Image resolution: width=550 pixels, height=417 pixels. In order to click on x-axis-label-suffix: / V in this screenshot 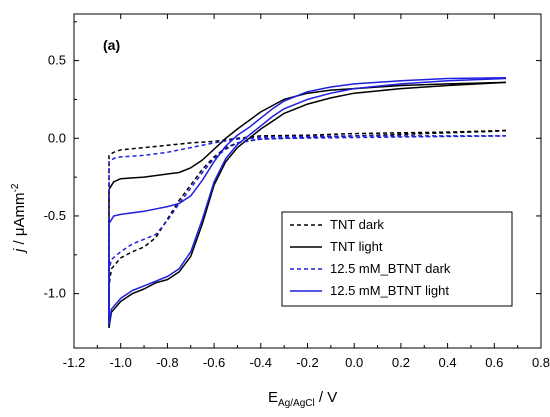, I will do `click(326, 397)`.